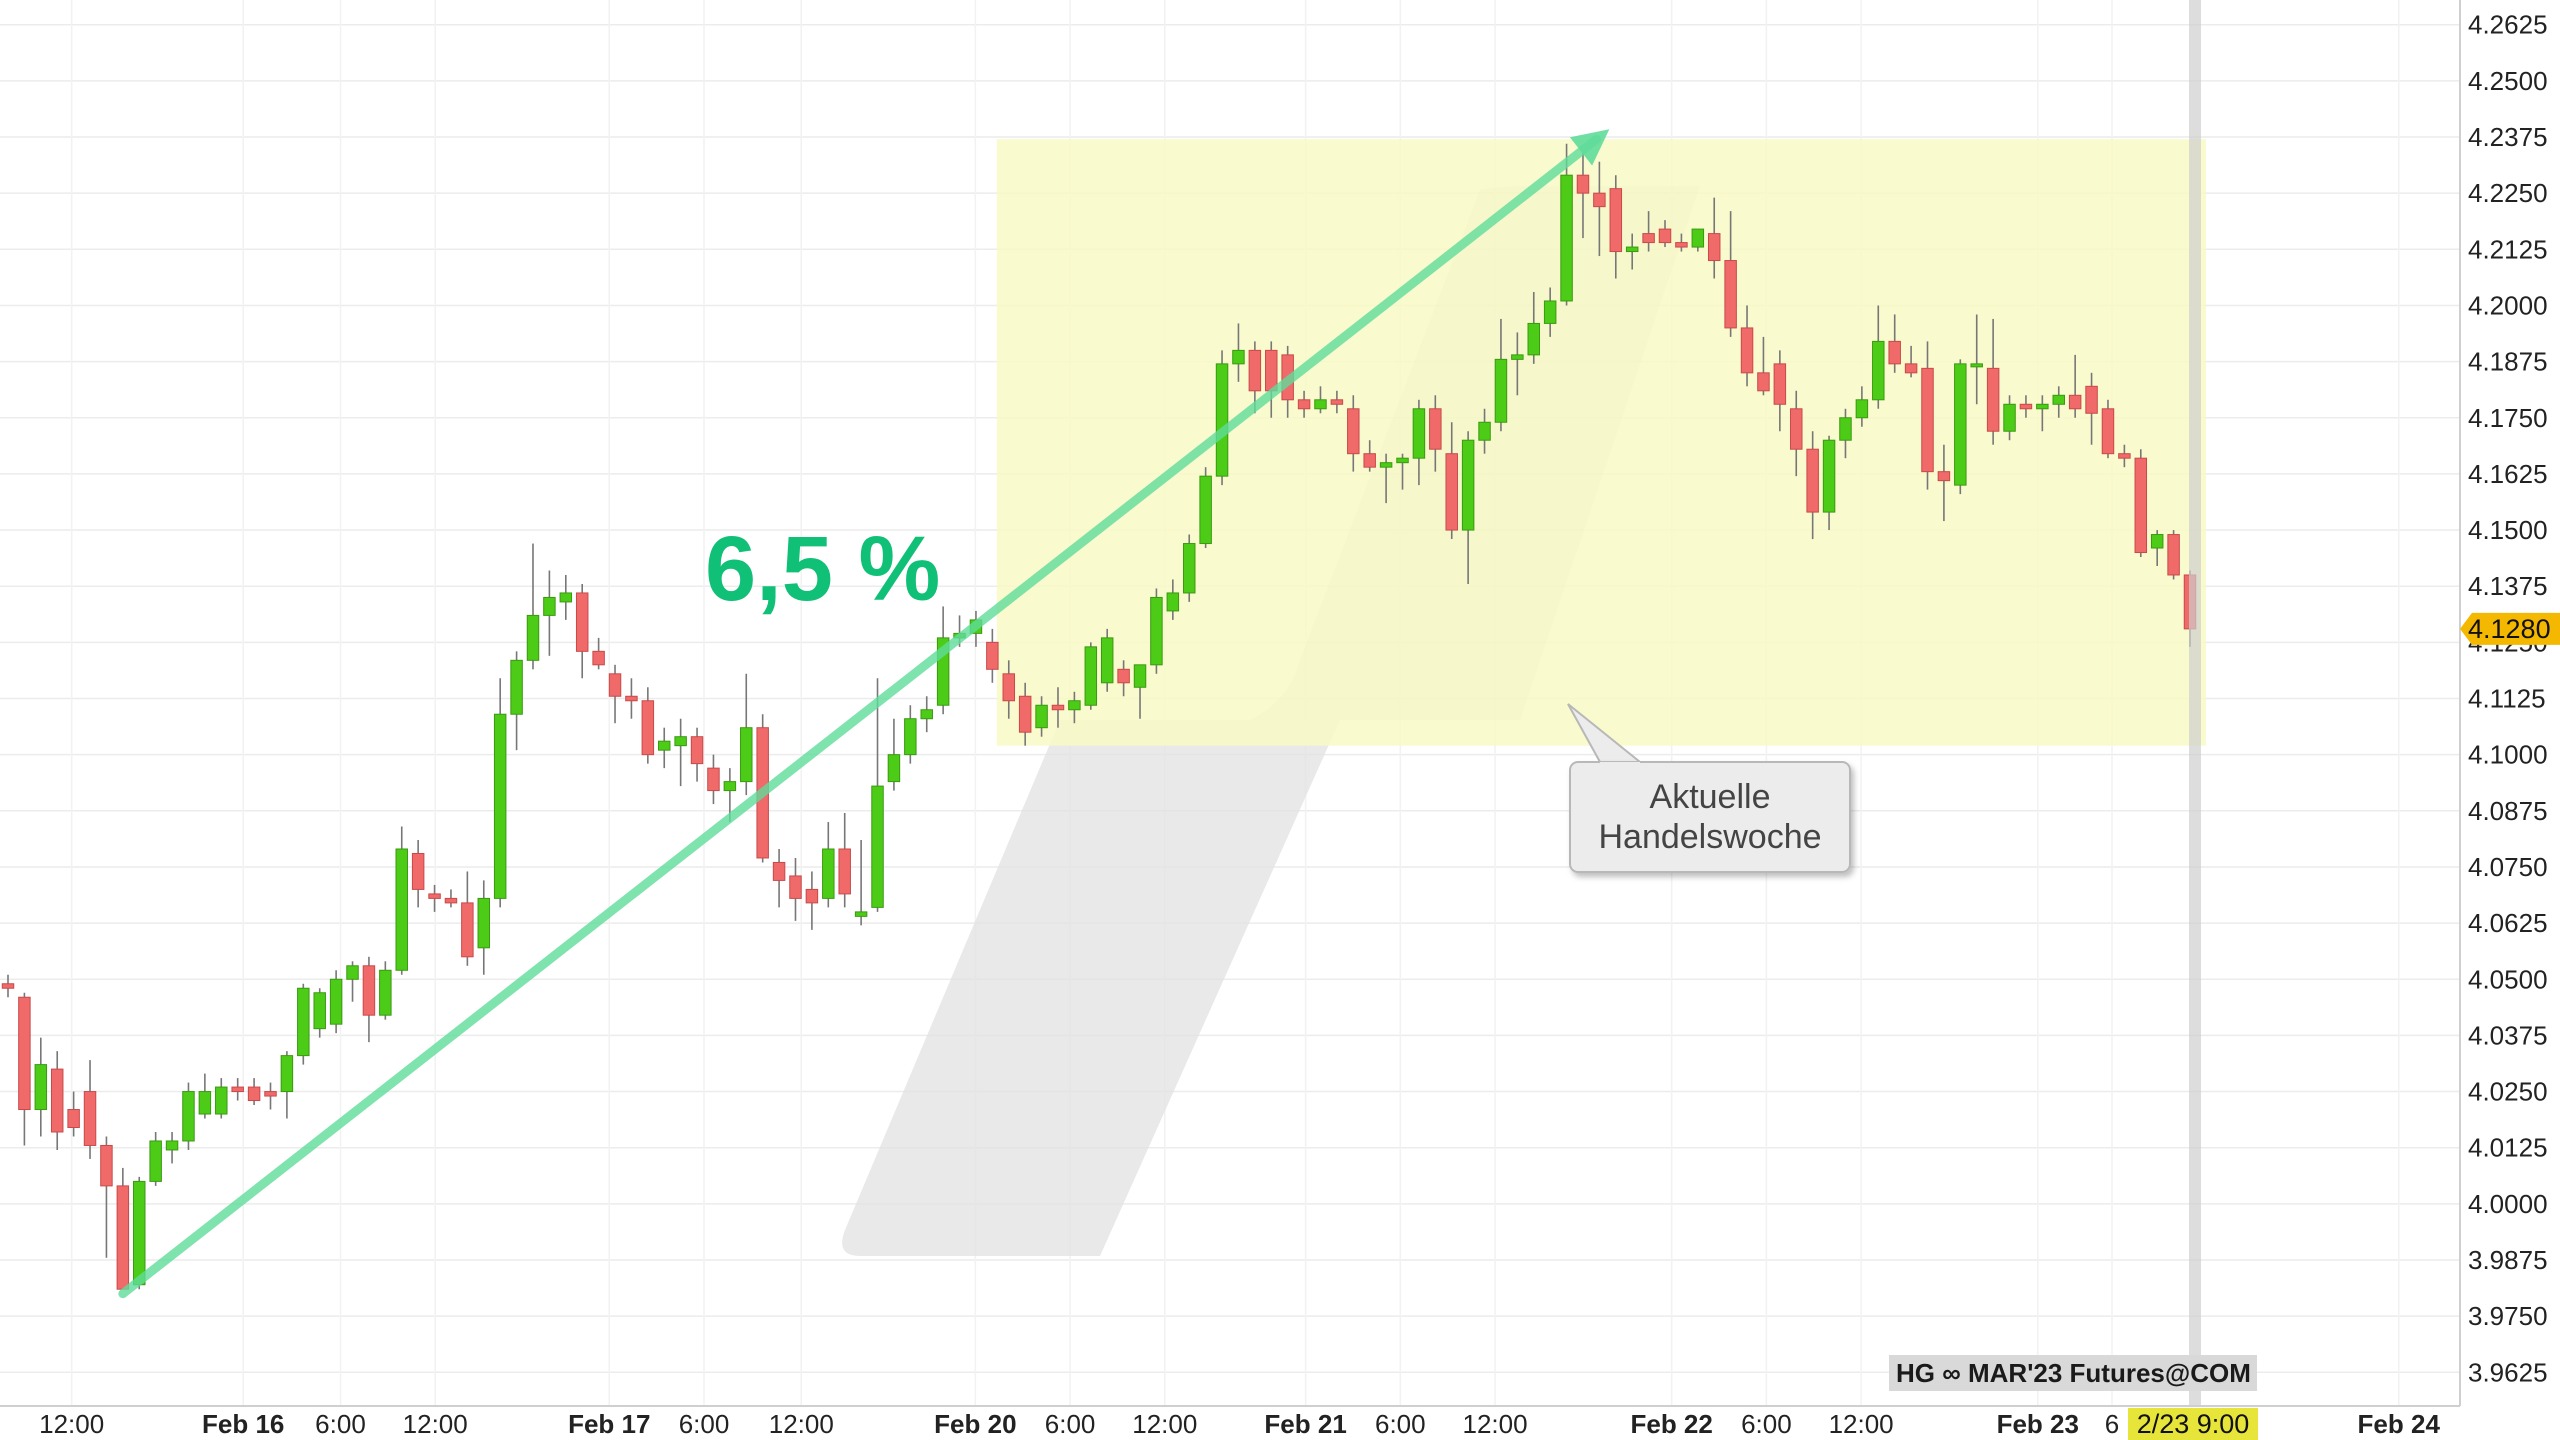  Describe the element at coordinates (2508, 81) in the screenshot. I see `y-tick-label: 4.2500` at that location.